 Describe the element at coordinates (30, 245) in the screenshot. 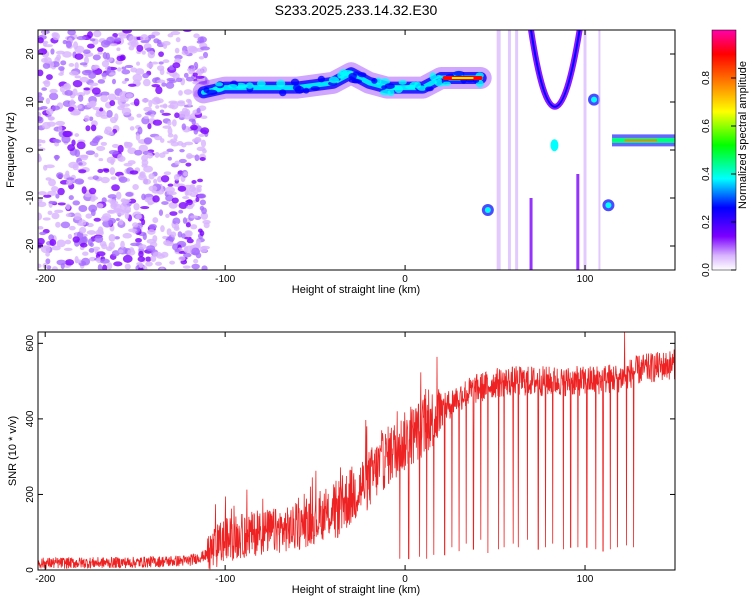

I see `spectrogram-ytick-label: -20` at that location.